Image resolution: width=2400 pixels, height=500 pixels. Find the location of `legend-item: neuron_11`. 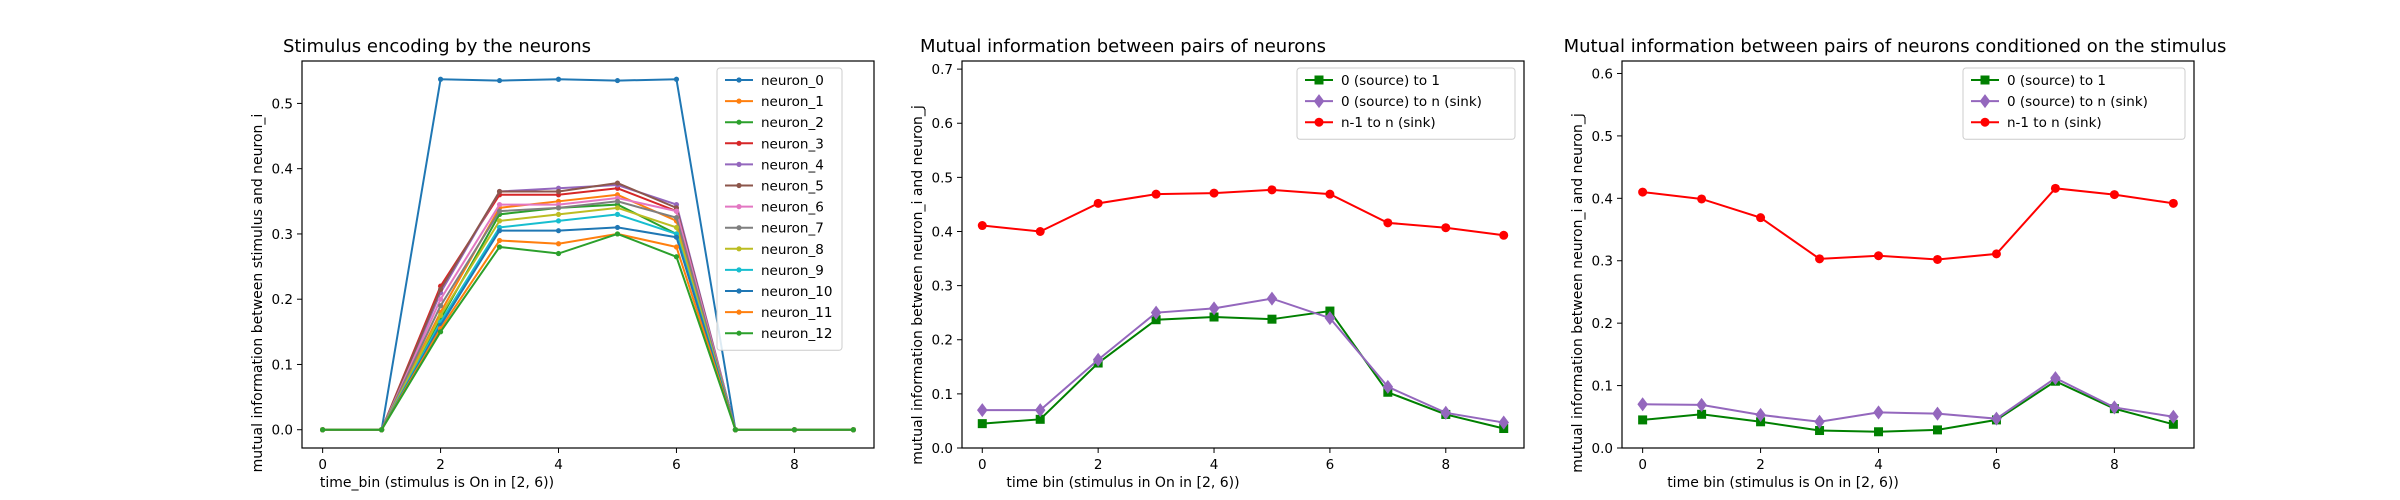

legend-item: neuron_11 is located at coordinates (778, 313).